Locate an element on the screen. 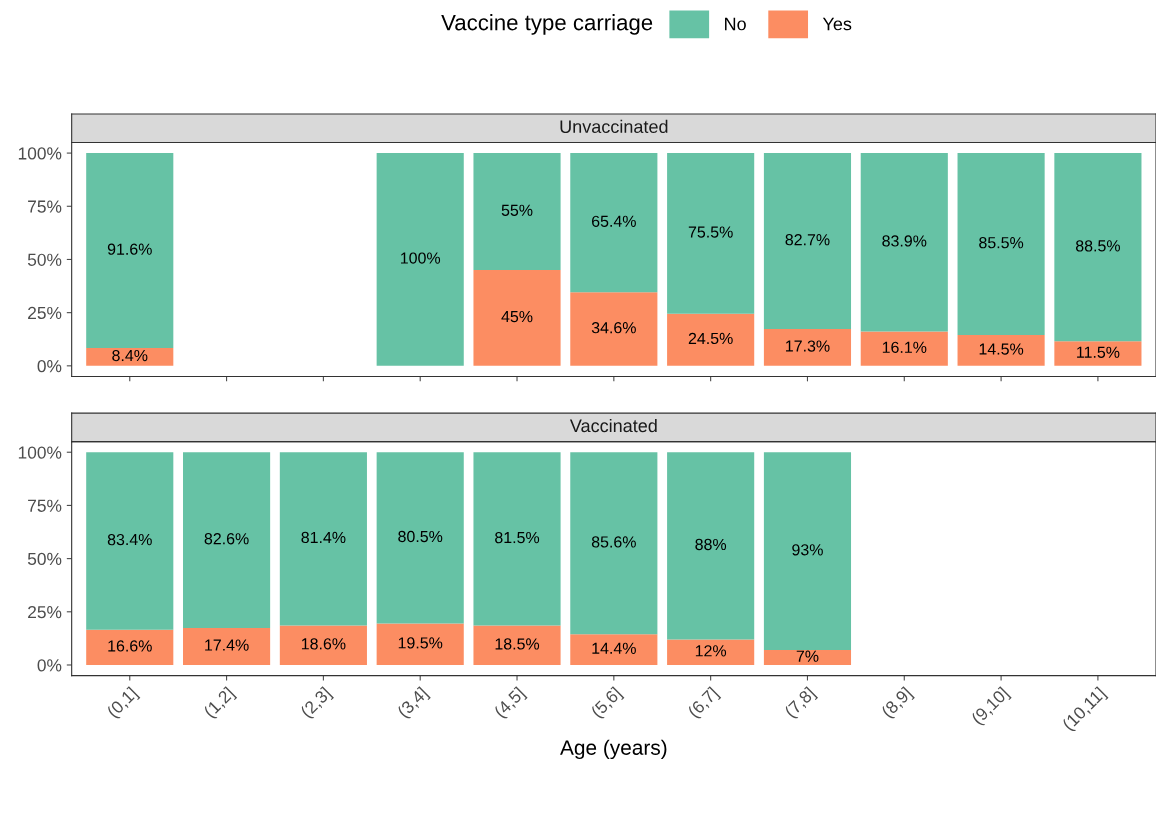 The image size is (1156, 814). data-label: 45% is located at coordinates (517, 317).